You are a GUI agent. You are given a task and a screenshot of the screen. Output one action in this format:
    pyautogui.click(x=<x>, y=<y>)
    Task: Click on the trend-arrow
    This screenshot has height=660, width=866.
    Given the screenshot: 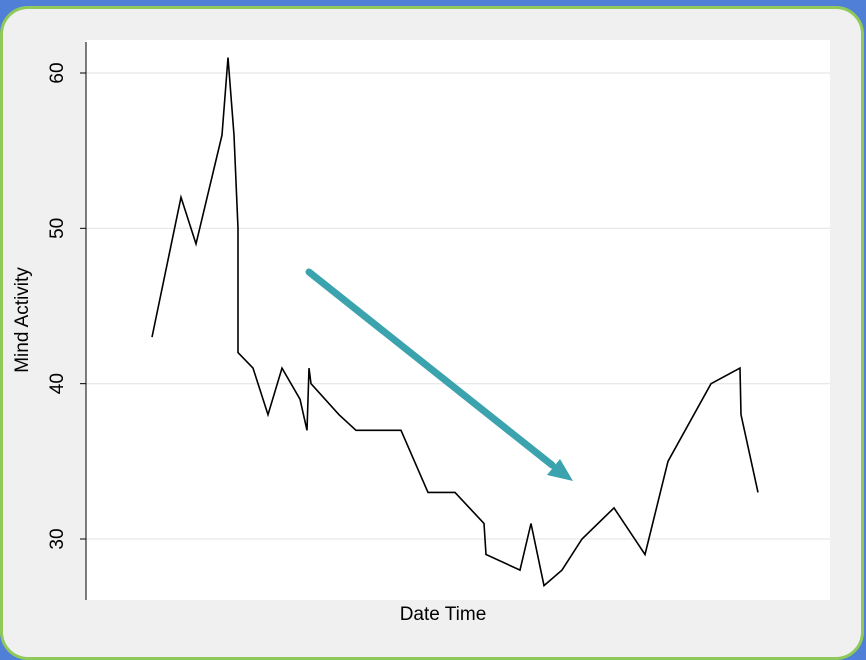 What is the action you would take?
    pyautogui.click(x=439, y=374)
    